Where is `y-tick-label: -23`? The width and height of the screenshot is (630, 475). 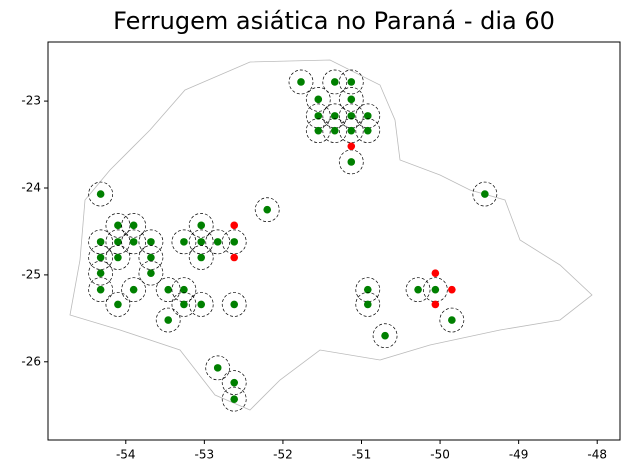
y-tick-label: -23 is located at coordinates (31, 101).